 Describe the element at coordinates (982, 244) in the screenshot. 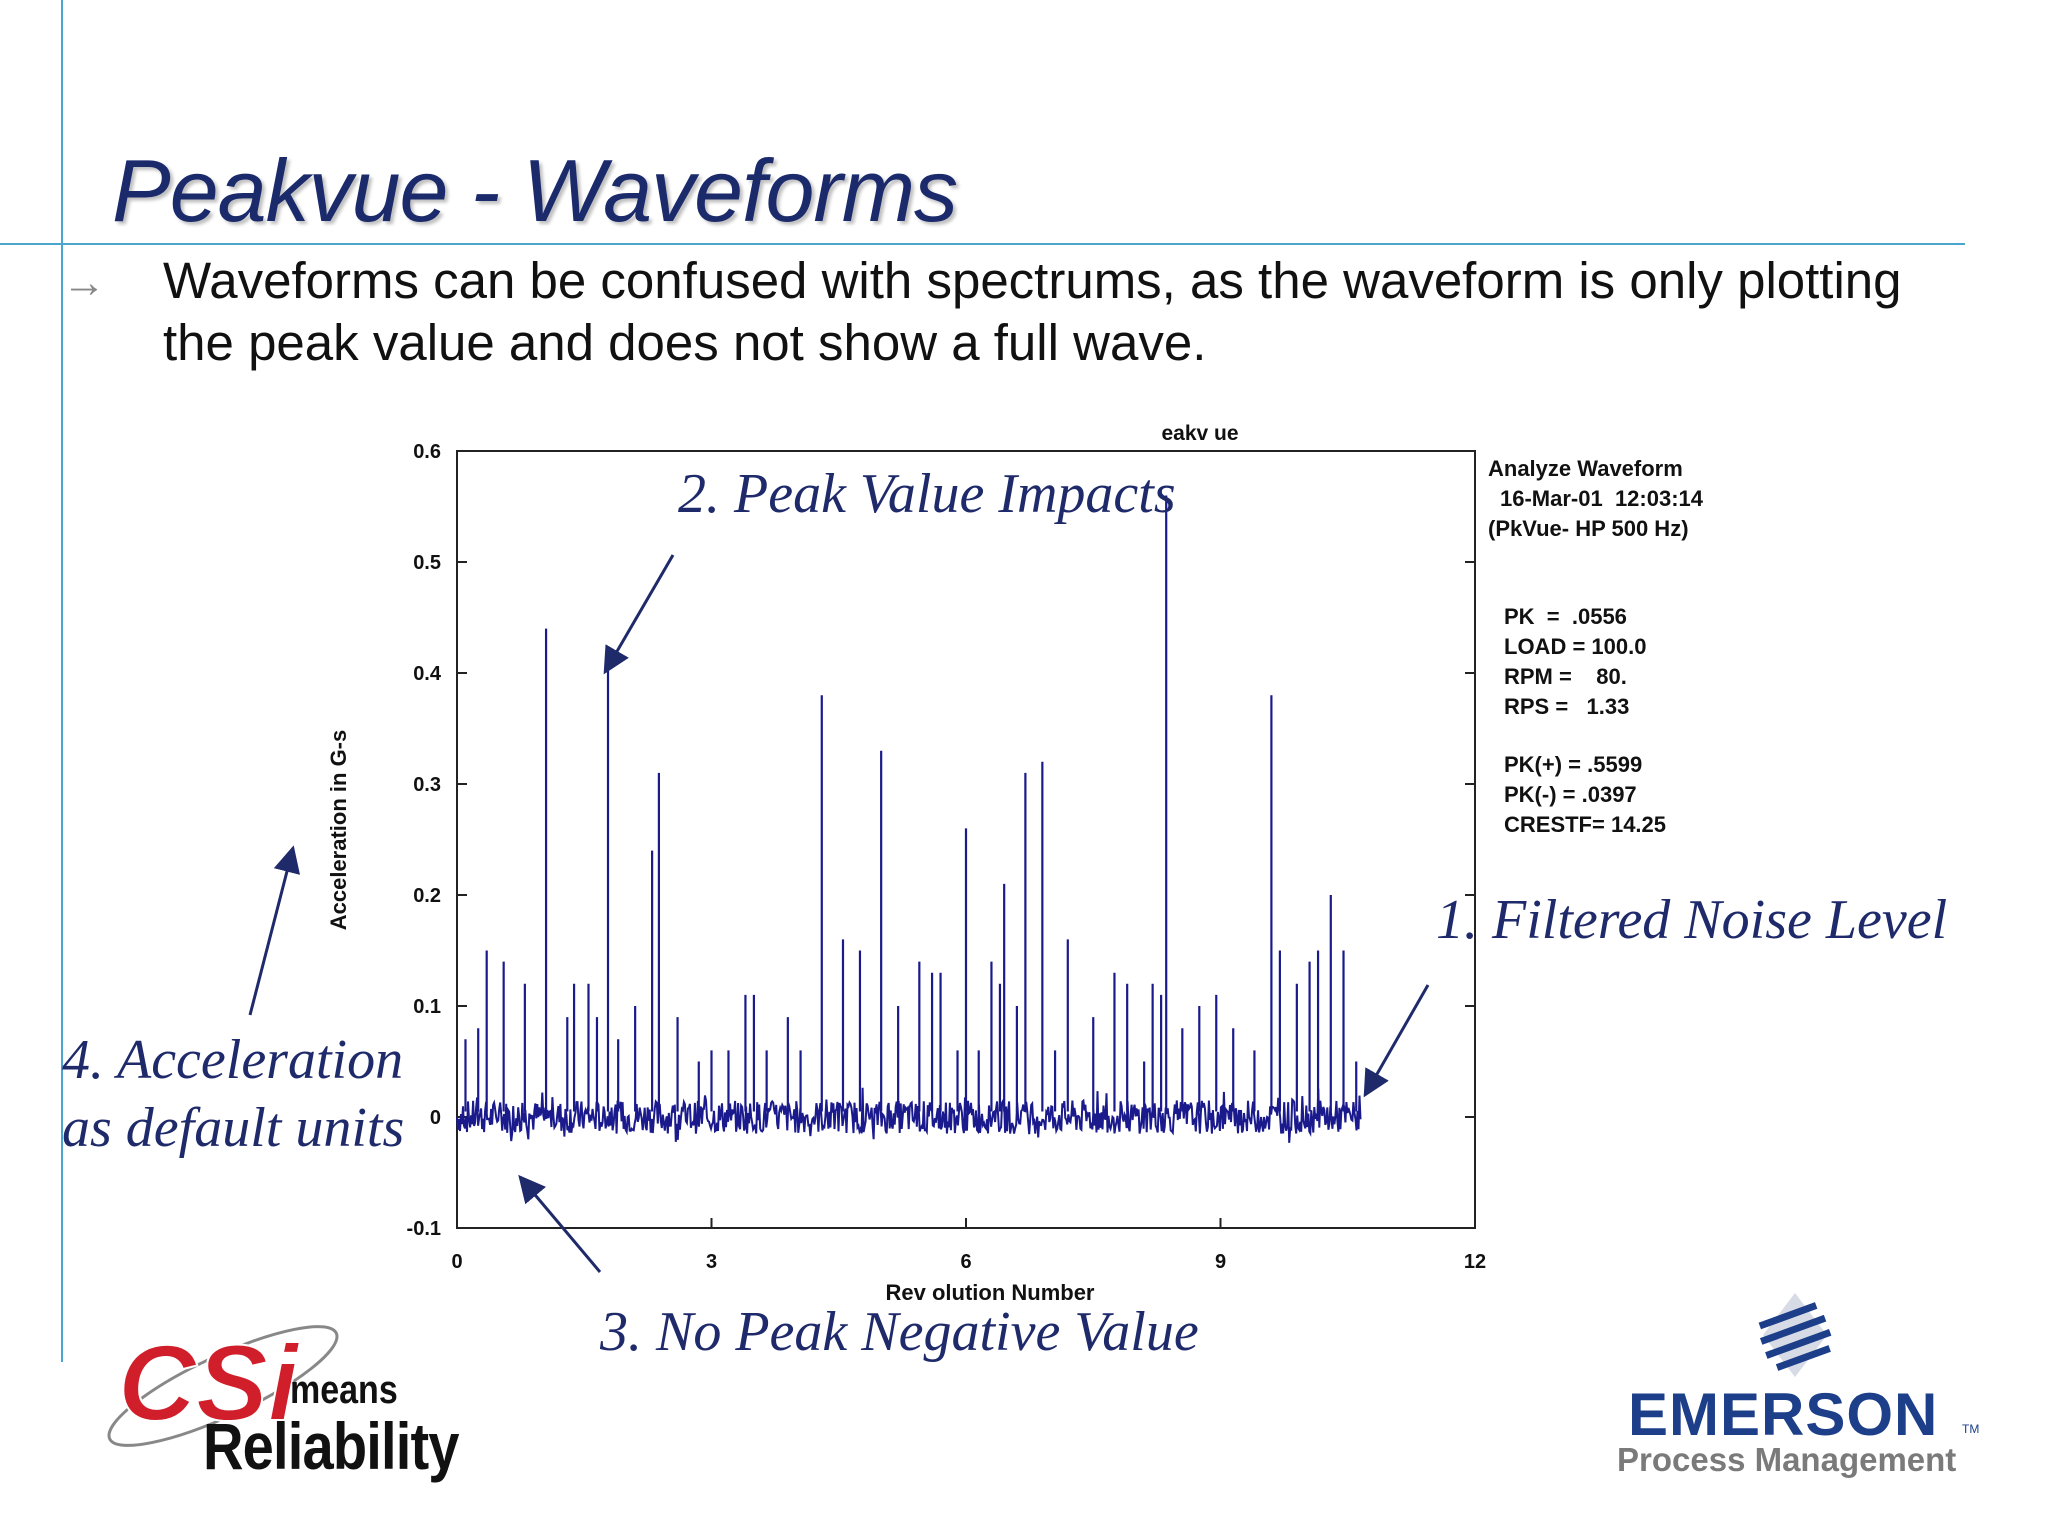

I see `slide-horizontal-rule` at that location.